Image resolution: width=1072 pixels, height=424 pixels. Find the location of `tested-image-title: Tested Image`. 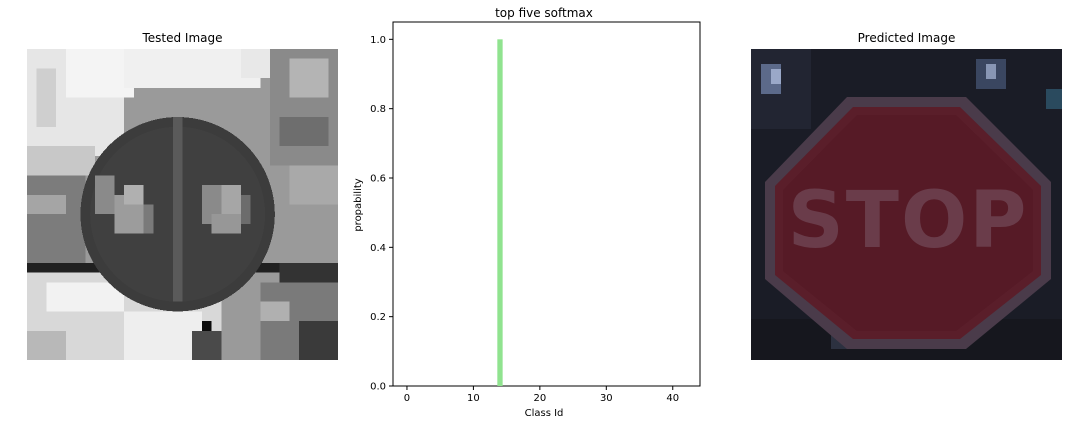

tested-image-title: Tested Image is located at coordinates (182, 38).